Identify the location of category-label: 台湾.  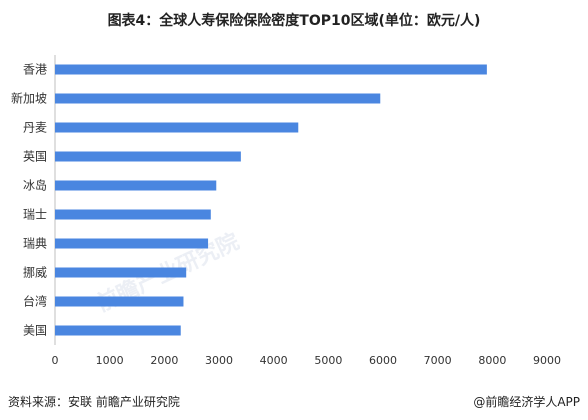
(35, 301).